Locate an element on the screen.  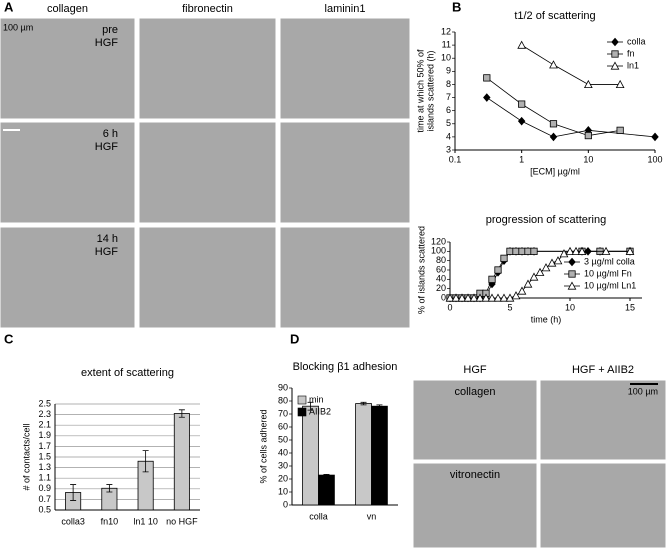
column-label: fibronectin is located at coordinates (207, 9).